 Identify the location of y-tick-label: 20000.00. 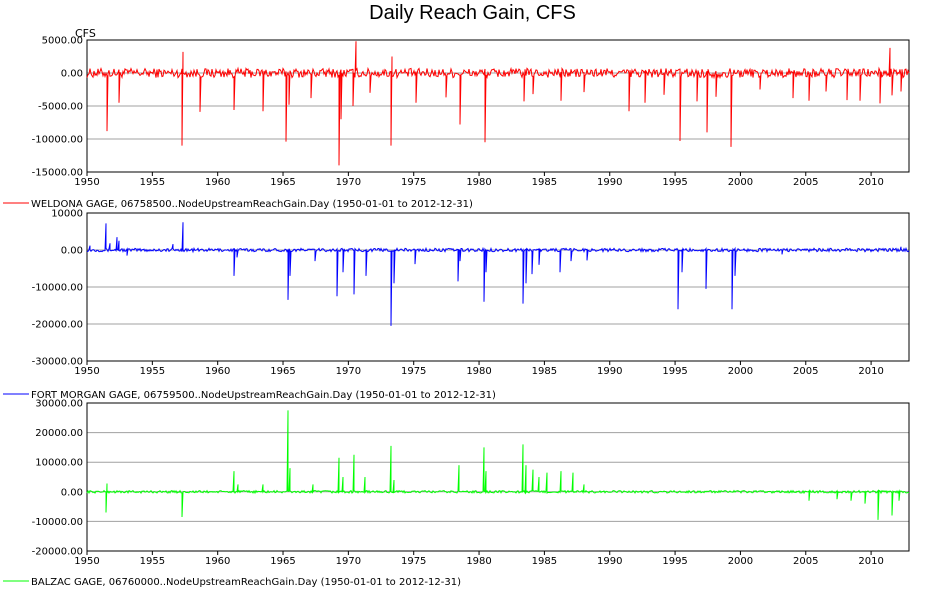
(59, 433).